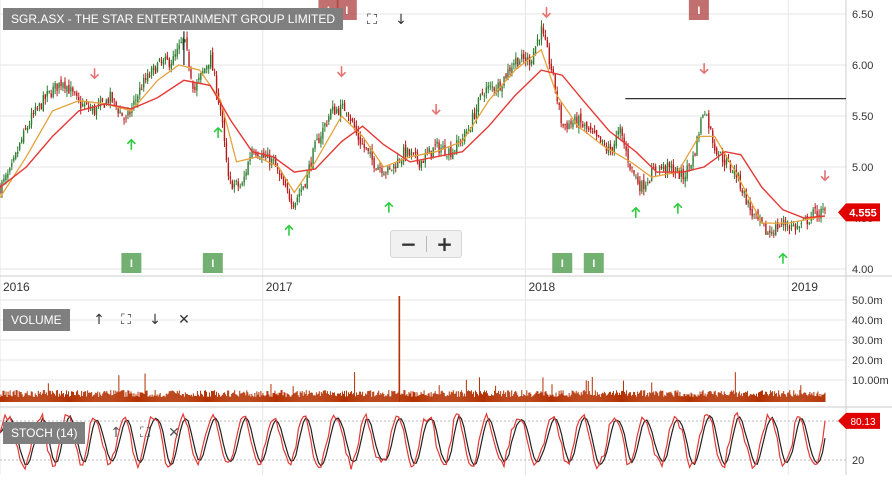 Image resolution: width=892 pixels, height=480 pixels. Describe the element at coordinates (444, 244) in the screenshot. I see `zoom-in-button: +` at that location.